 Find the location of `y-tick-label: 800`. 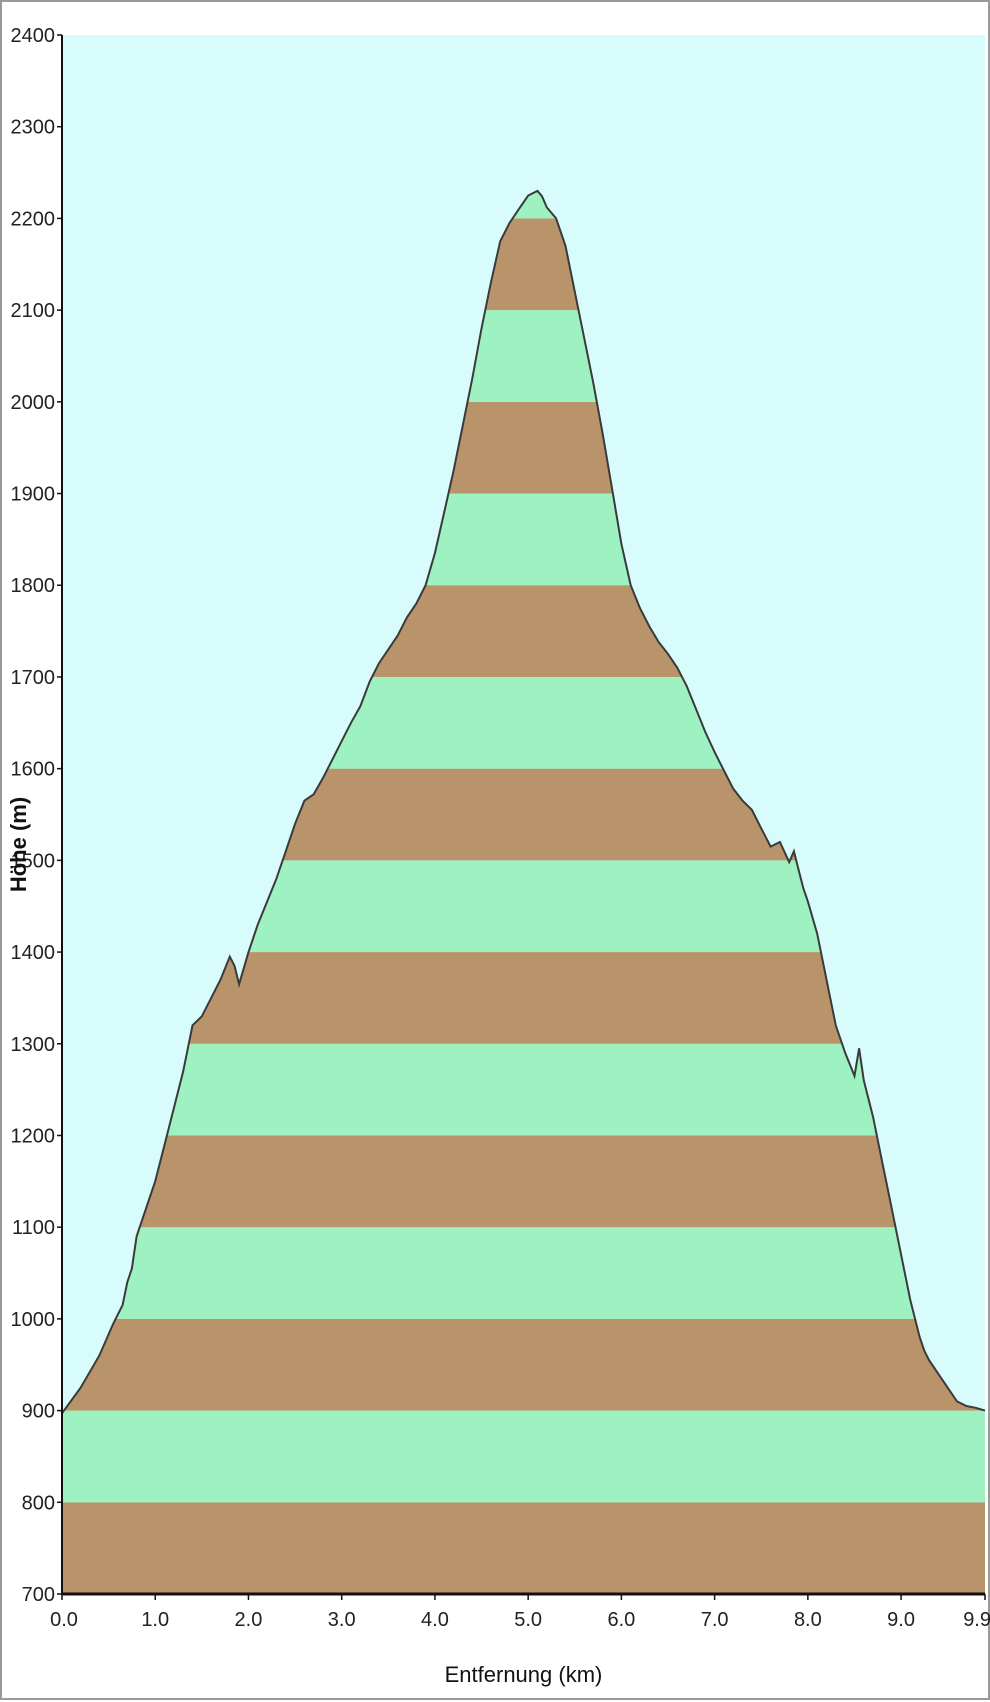

y-tick-label: 800 is located at coordinates (38, 1503).